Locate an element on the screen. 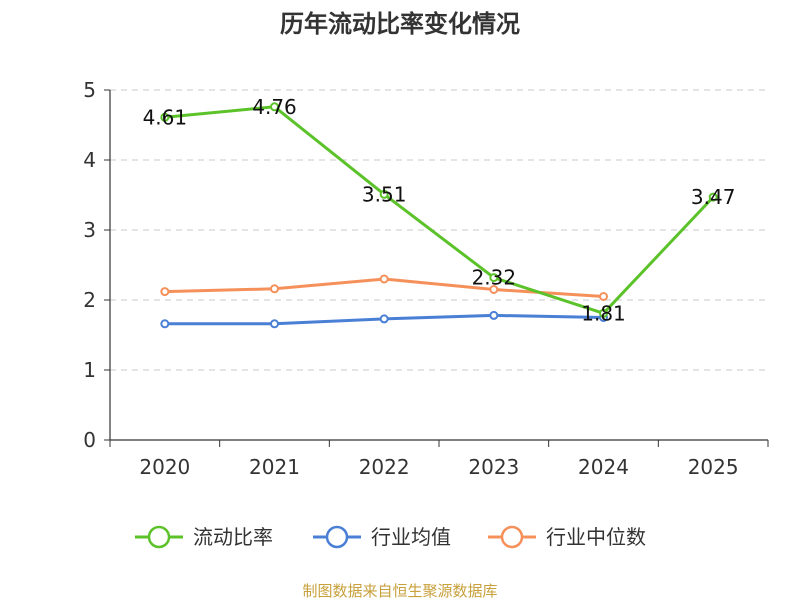  x-tick-label: 2025 is located at coordinates (713, 467).